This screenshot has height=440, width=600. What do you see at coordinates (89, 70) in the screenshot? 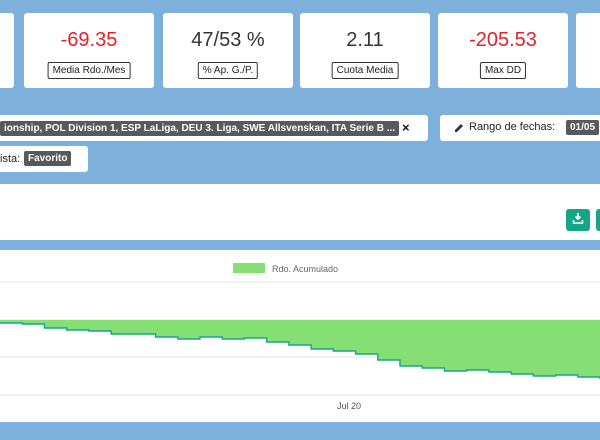
I see `stat-label-media-rdo: Media Rdo./Mes` at bounding box center [89, 70].